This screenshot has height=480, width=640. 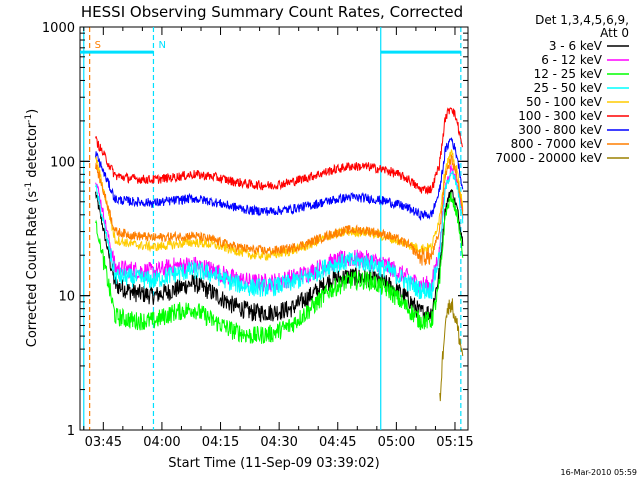 I want to click on legend-entry-label: 7000 - 20000 keV, so click(x=548, y=158).